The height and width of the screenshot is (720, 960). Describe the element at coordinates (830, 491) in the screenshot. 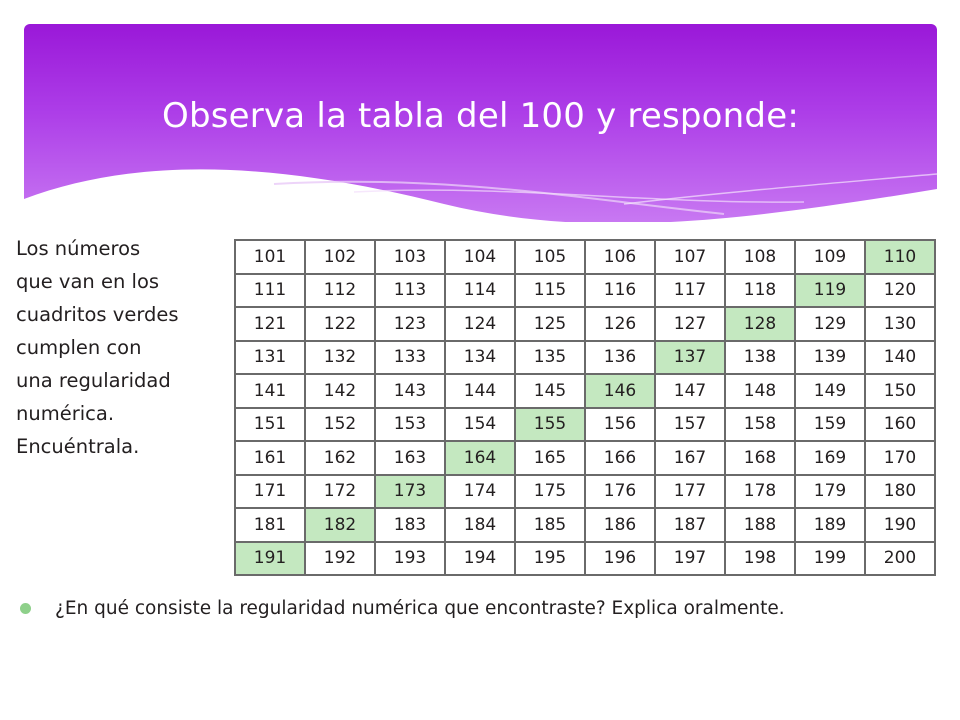

I see `table-cell: 179` at that location.